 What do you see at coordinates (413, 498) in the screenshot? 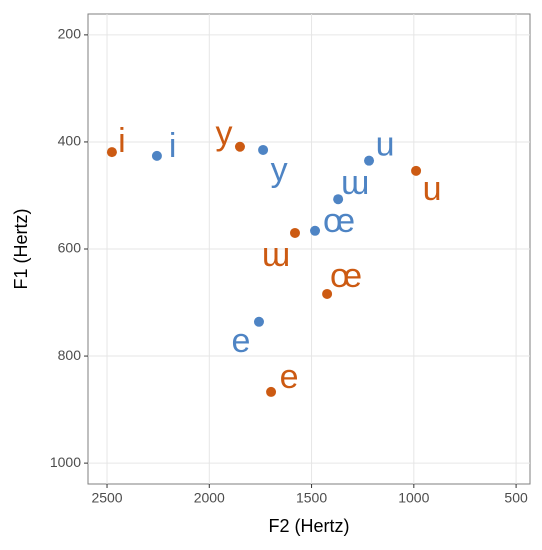
I see `x-tick-label: 1000` at bounding box center [413, 498].